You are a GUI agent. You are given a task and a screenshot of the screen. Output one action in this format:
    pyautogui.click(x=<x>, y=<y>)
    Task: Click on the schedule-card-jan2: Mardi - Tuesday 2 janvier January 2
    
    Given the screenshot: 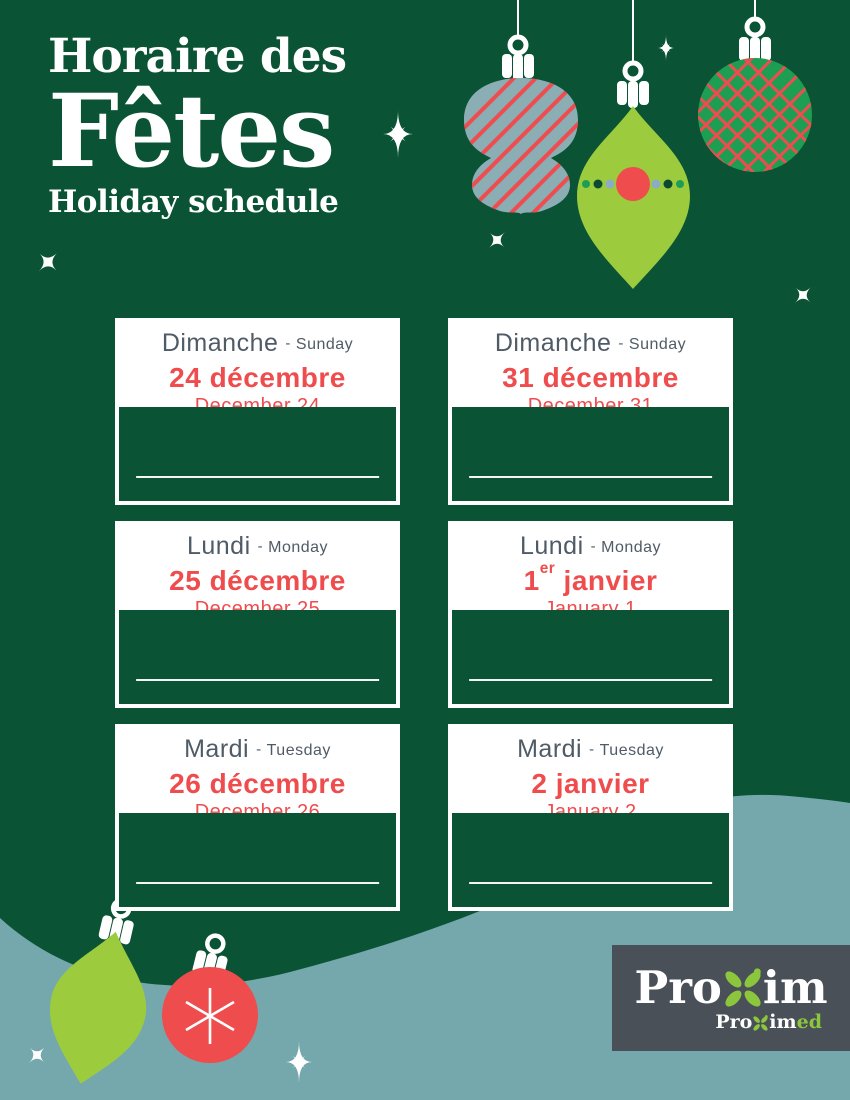 What is the action you would take?
    pyautogui.click(x=590, y=817)
    